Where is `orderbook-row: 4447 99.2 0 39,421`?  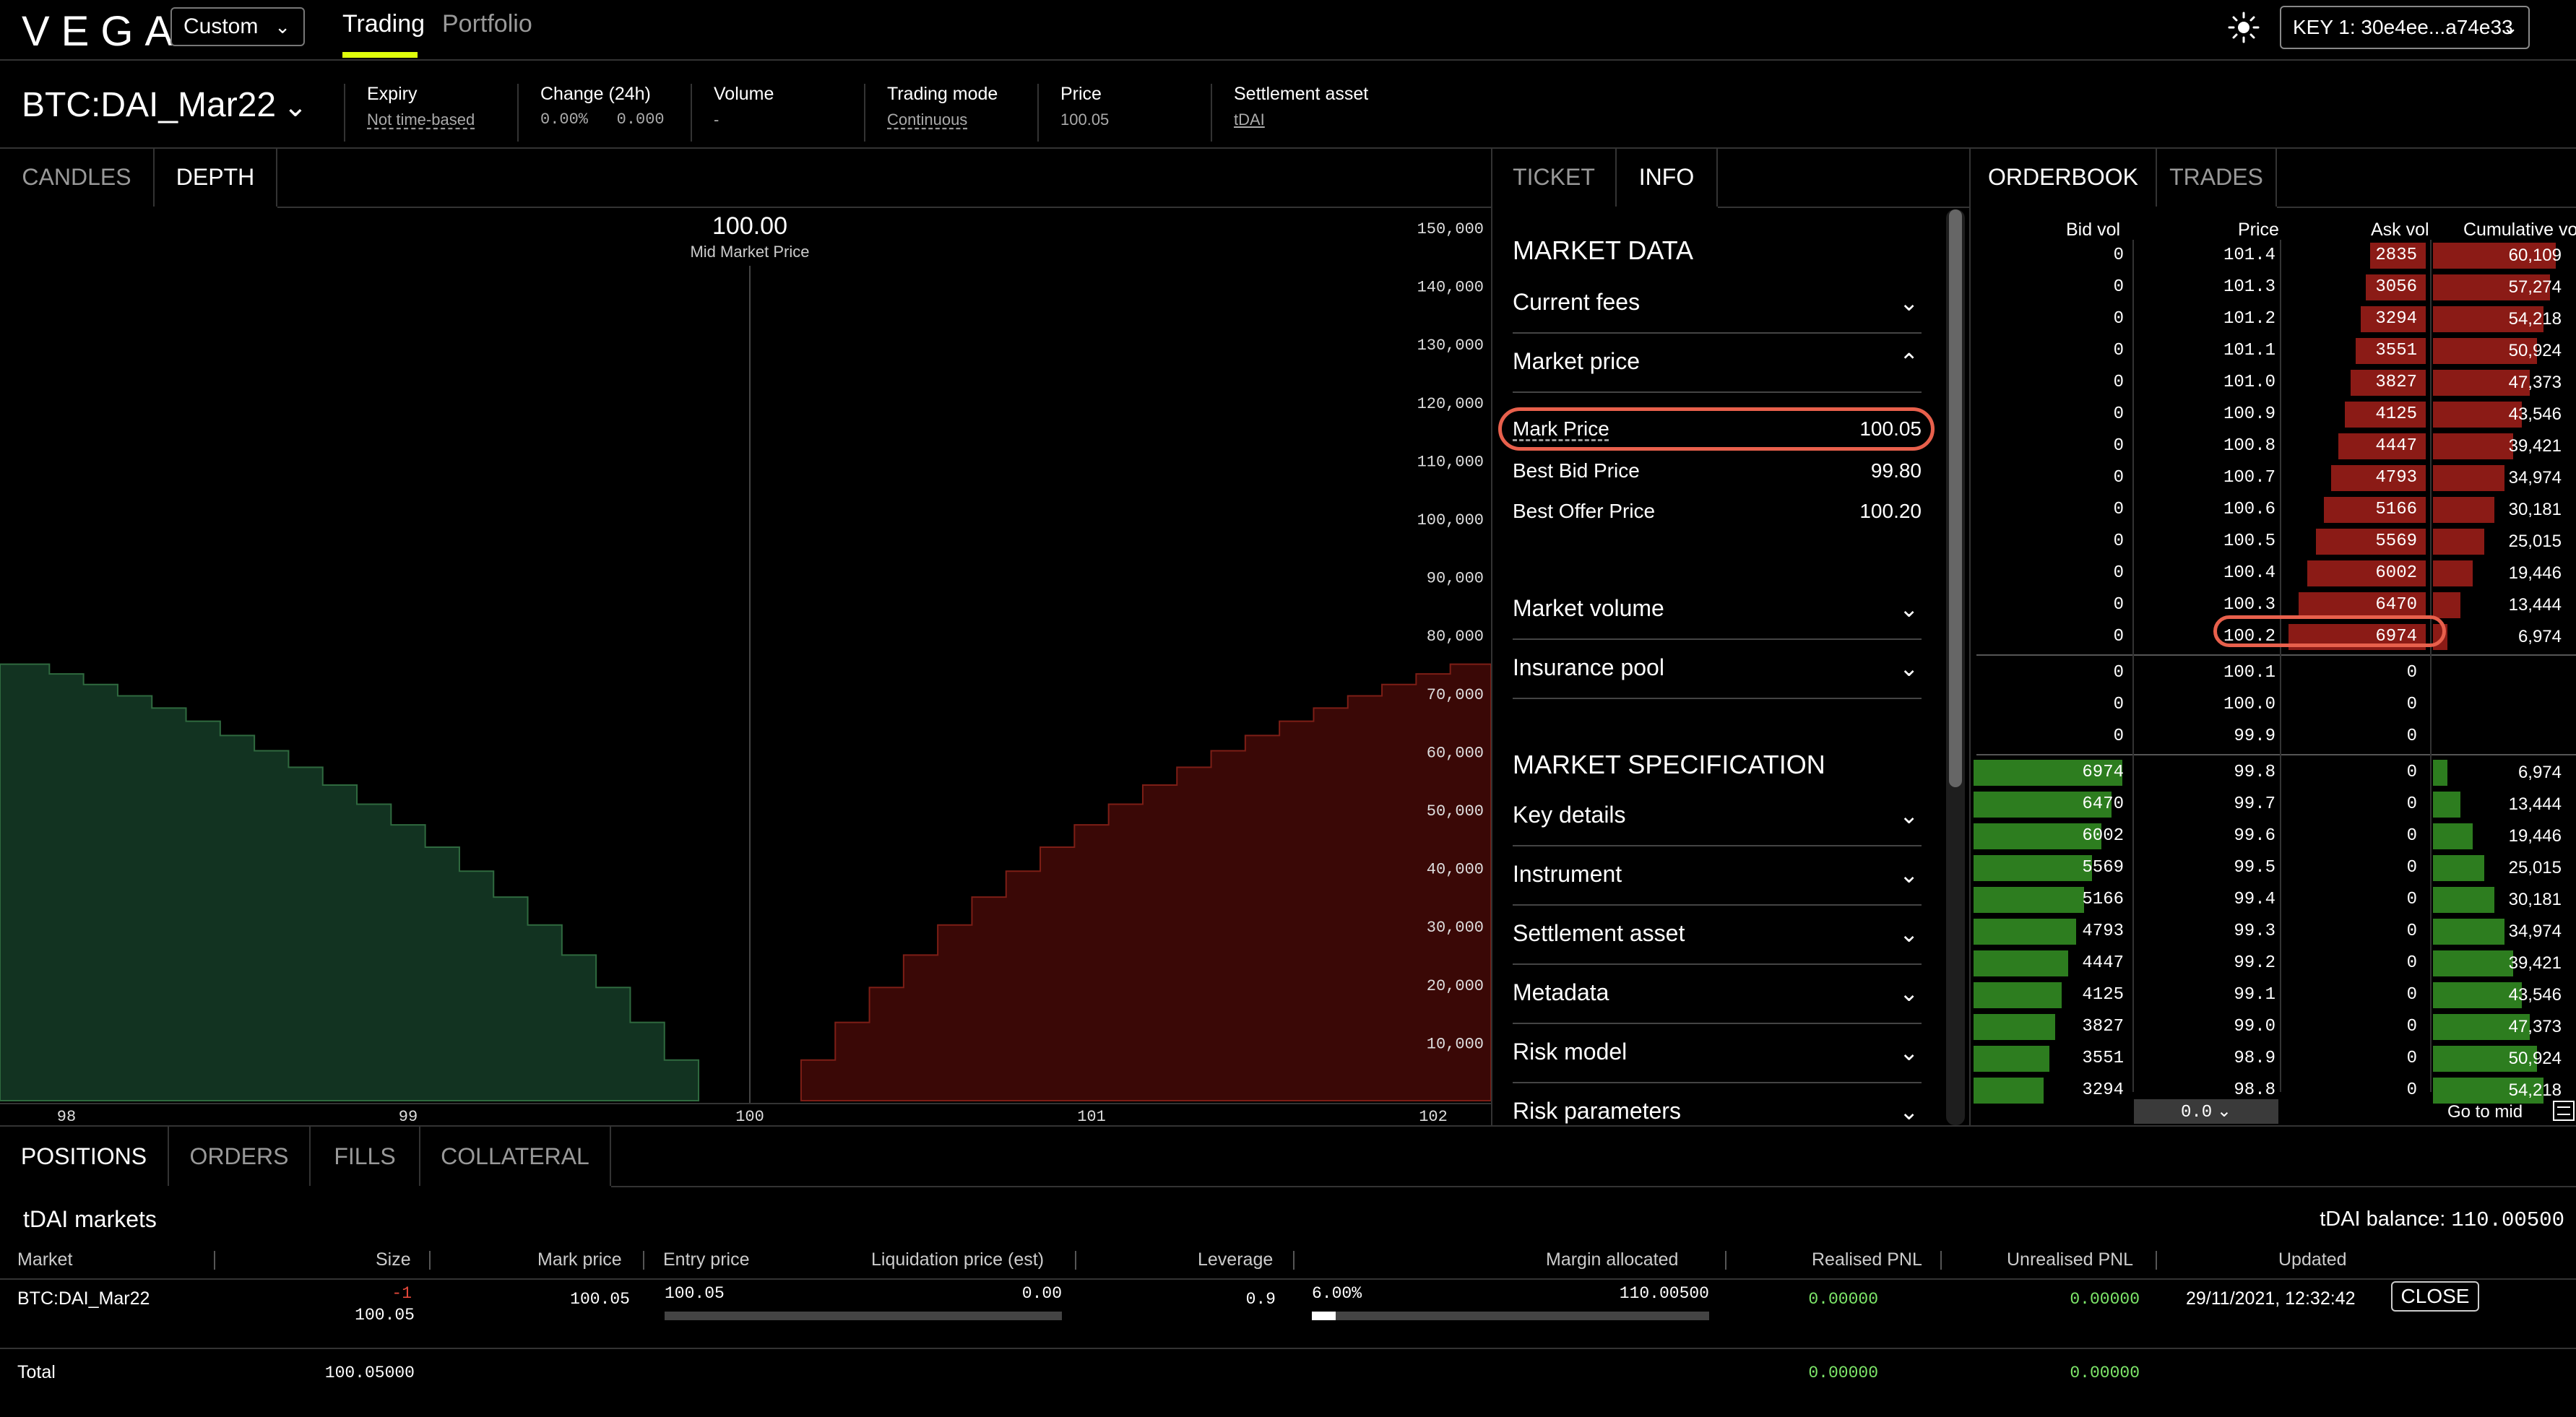 orderbook-row: 4447 99.2 0 39,421 is located at coordinates (2273, 963).